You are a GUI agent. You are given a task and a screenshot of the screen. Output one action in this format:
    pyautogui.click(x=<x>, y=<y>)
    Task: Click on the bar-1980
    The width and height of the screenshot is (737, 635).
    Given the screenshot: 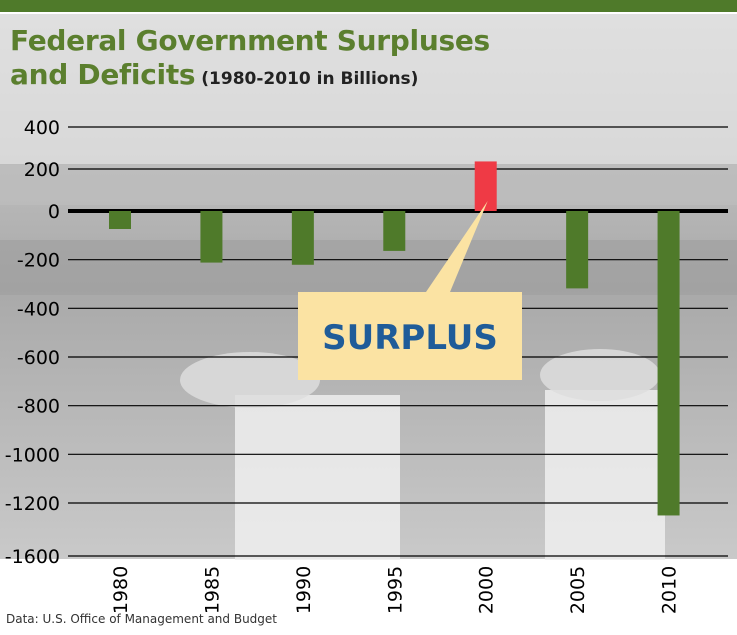 What is the action you would take?
    pyautogui.click(x=120, y=220)
    